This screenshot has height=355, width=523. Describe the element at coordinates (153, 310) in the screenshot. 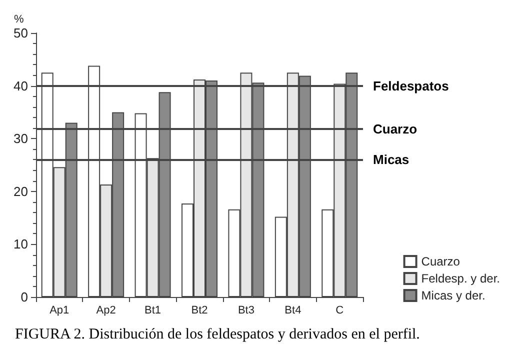

I see `x-tick-label: Bt1` at that location.